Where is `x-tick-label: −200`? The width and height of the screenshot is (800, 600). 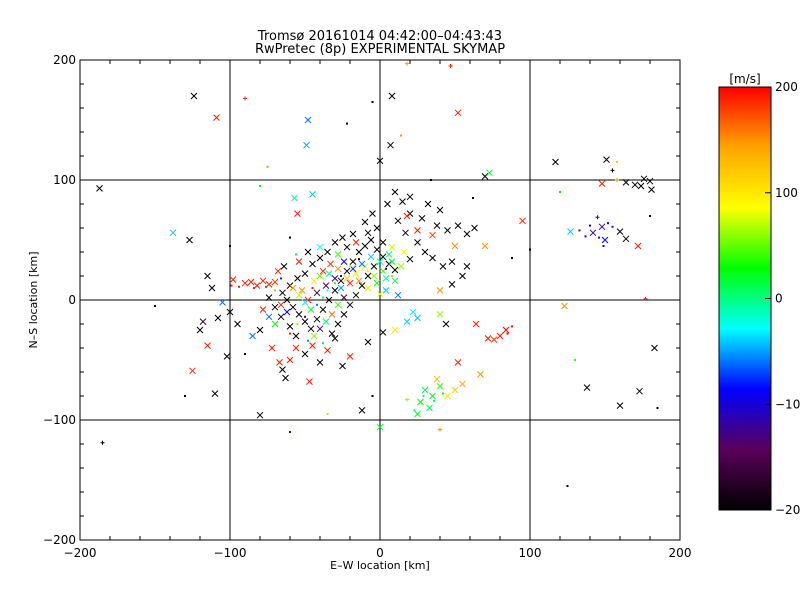
x-tick-label: −200 is located at coordinates (80, 553).